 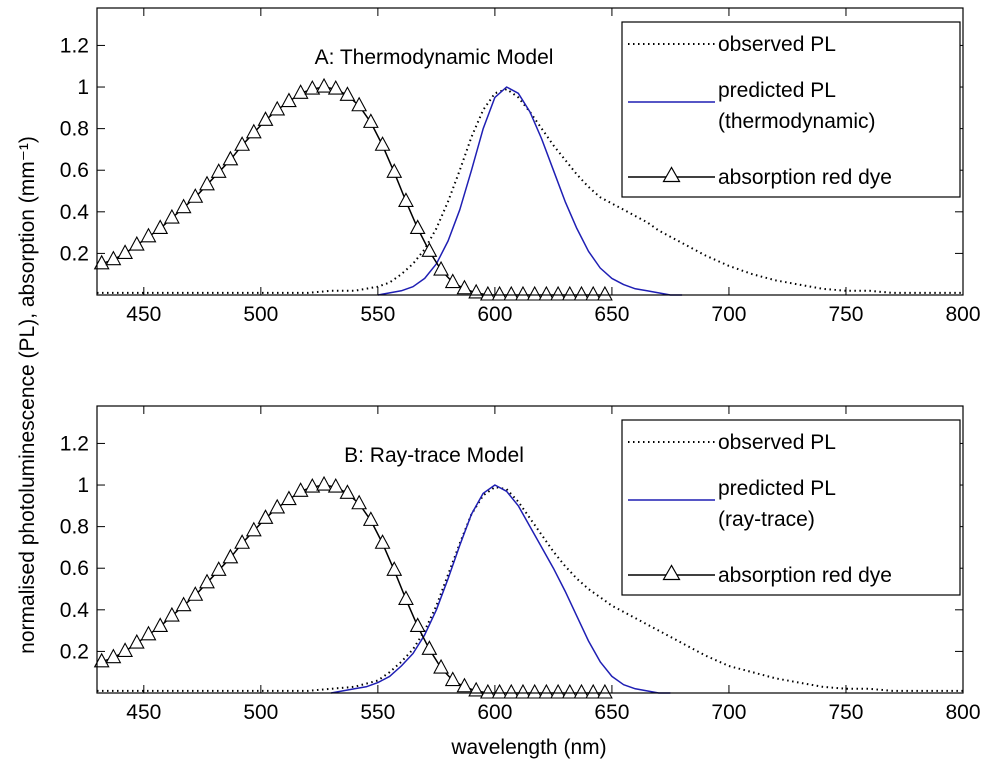 I want to click on panel-b-legend-box, so click(x=791, y=507).